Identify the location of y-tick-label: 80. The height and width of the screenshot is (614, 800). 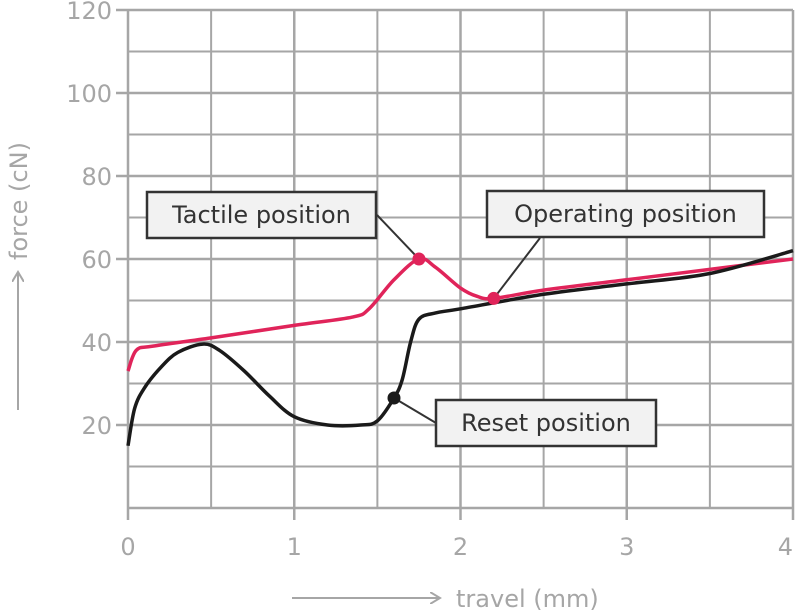
(96, 177).